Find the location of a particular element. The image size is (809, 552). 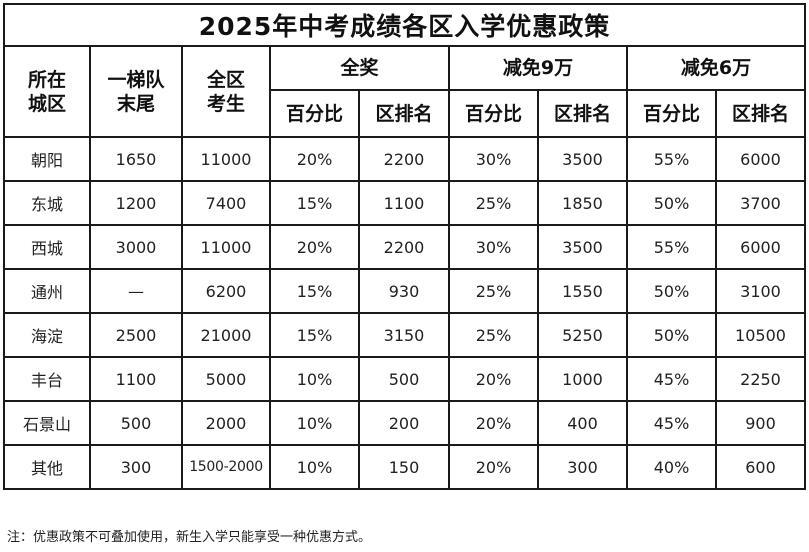

header-6w-percent: 百分比 is located at coordinates (671, 113).